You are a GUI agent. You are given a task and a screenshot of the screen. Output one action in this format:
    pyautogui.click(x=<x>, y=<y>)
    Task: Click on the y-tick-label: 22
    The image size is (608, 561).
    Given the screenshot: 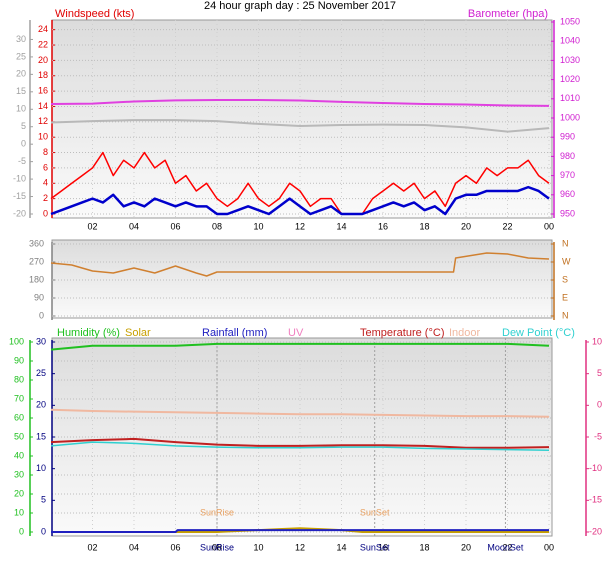 What is the action you would take?
    pyautogui.click(x=43, y=44)
    